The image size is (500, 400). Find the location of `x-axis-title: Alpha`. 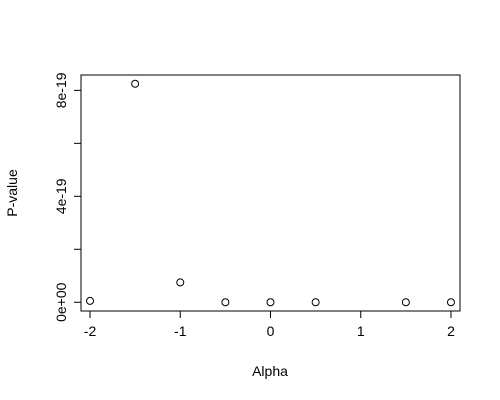

x-axis-title: Alpha is located at coordinates (270, 371).